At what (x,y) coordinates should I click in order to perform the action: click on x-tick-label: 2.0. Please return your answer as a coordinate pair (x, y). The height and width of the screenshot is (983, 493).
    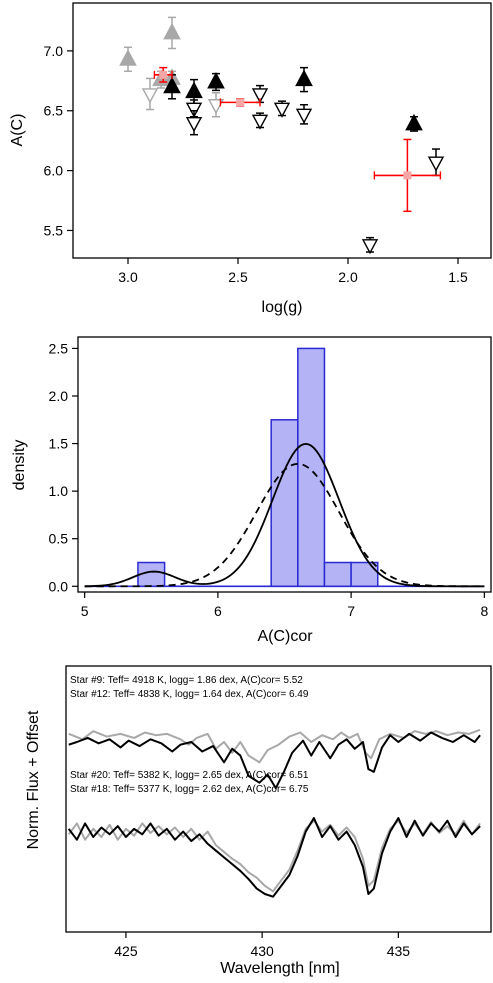
    Looking at the image, I should click on (348, 277).